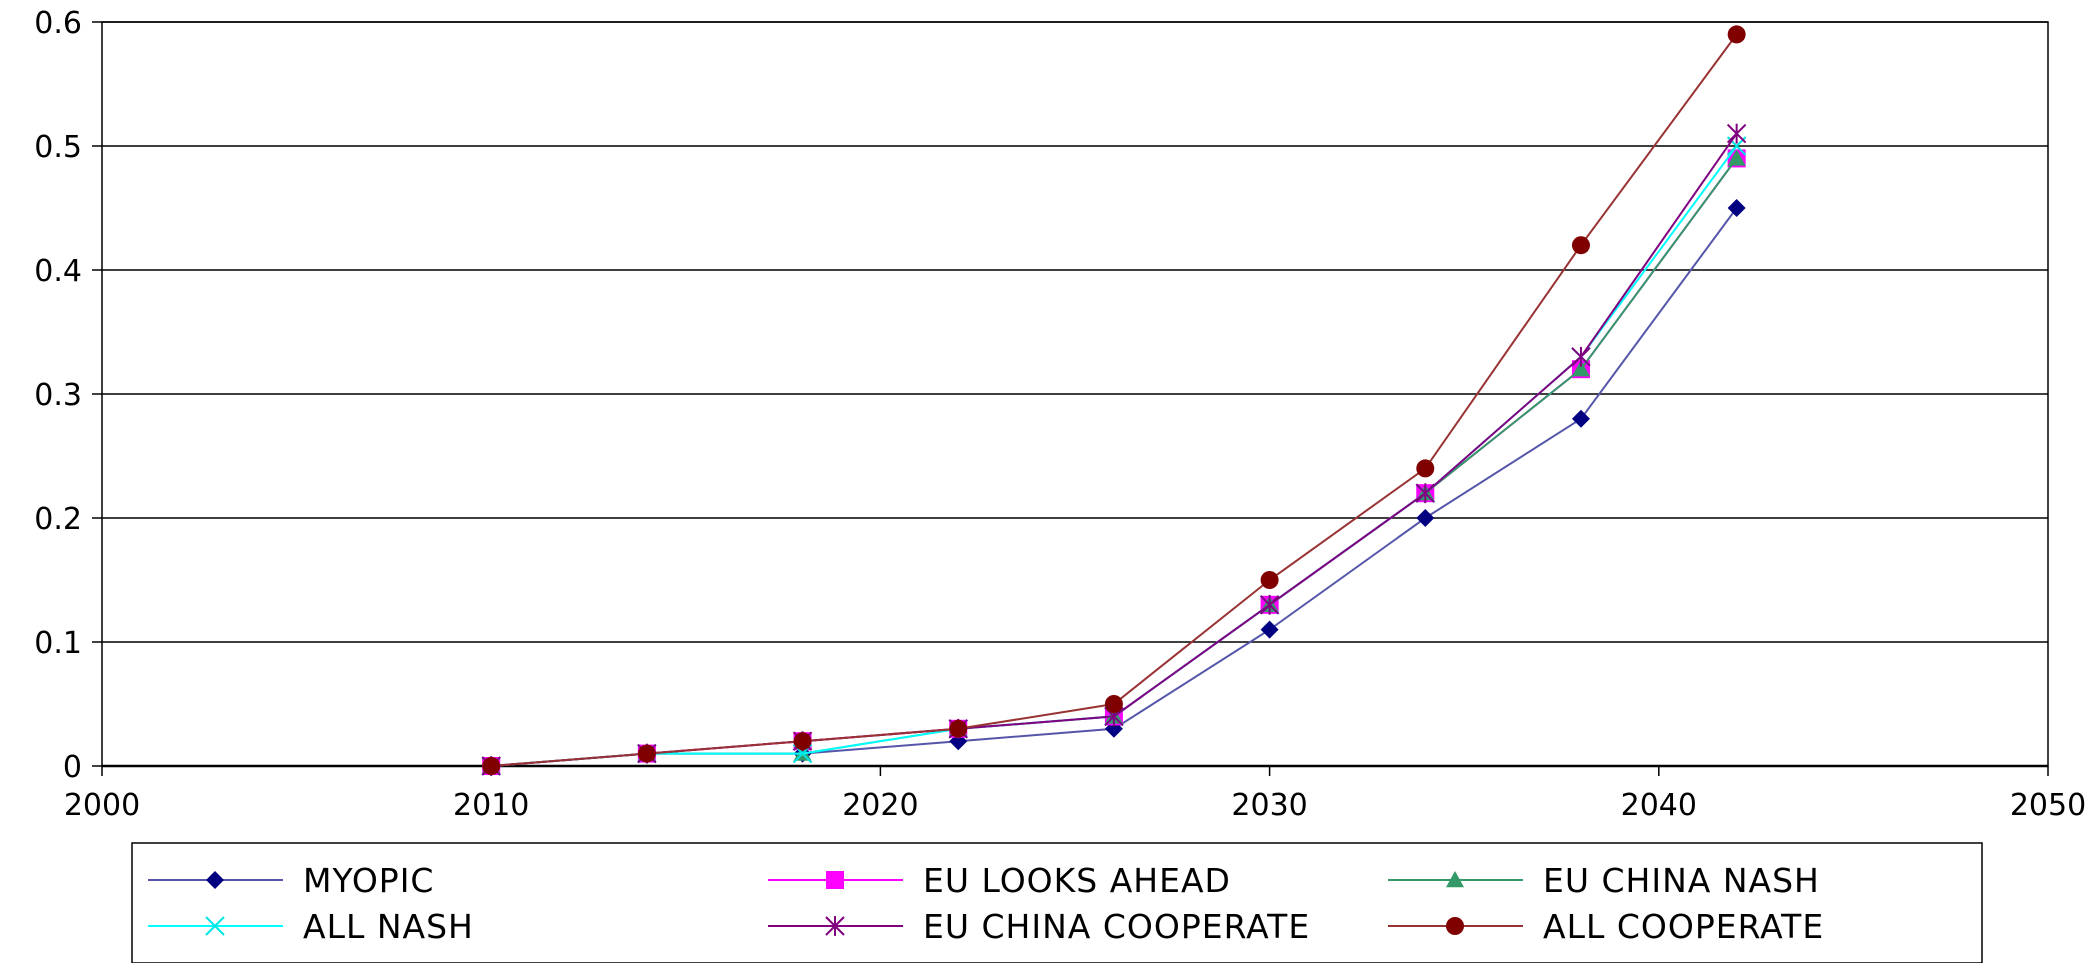  I want to click on legend-item-myopic: MYOPIC, so click(291, 880).